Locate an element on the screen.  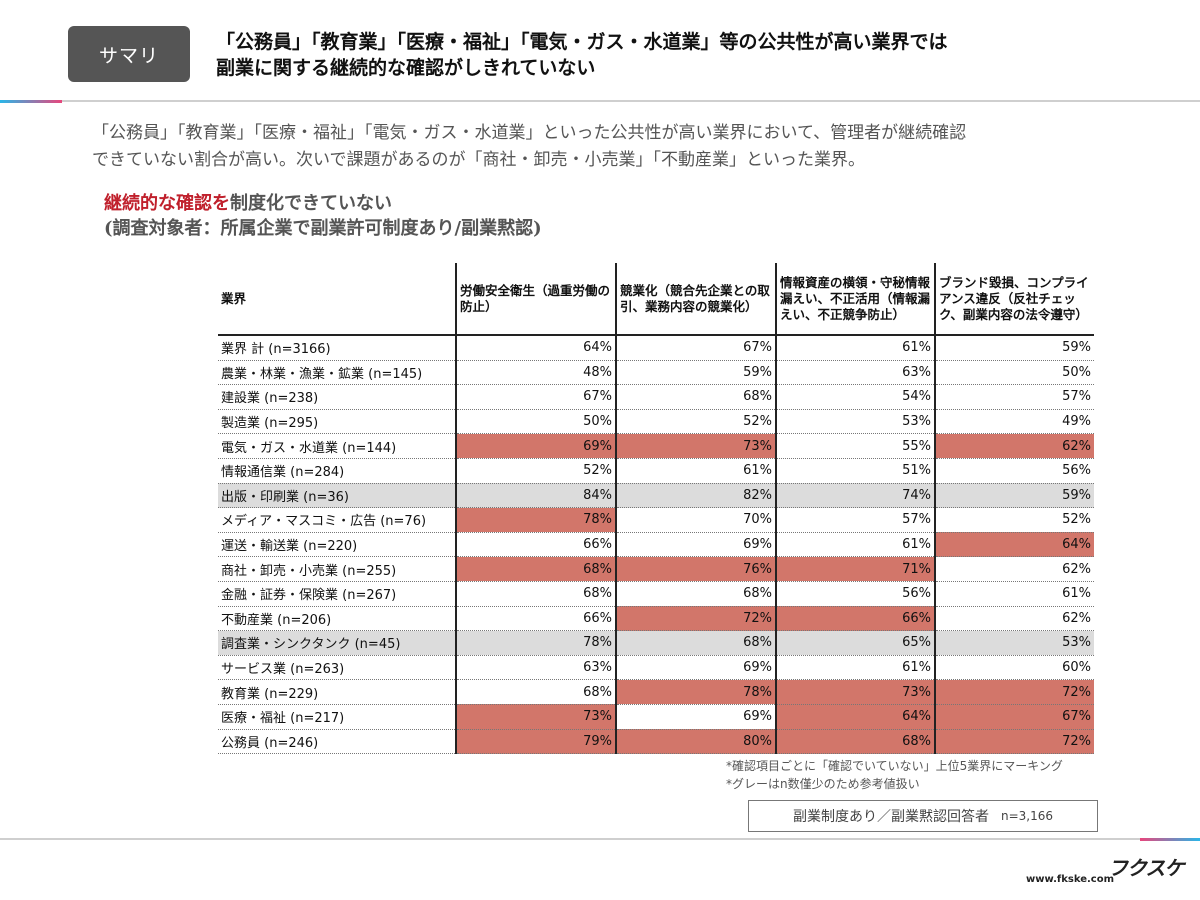
industry-cell: 業界 計 (n=3166) is located at coordinates (337, 348).